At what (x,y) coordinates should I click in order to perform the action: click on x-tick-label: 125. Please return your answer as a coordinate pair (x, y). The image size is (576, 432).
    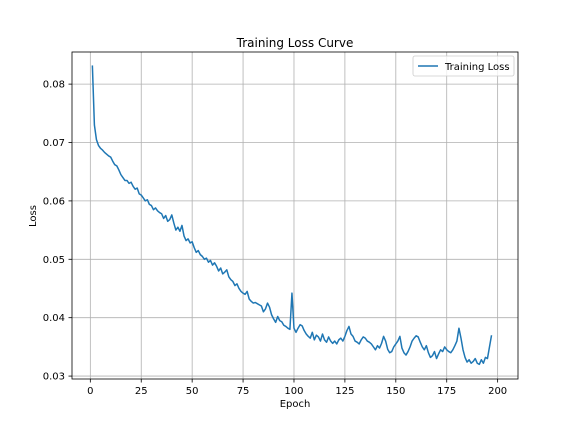
    Looking at the image, I should click on (344, 391).